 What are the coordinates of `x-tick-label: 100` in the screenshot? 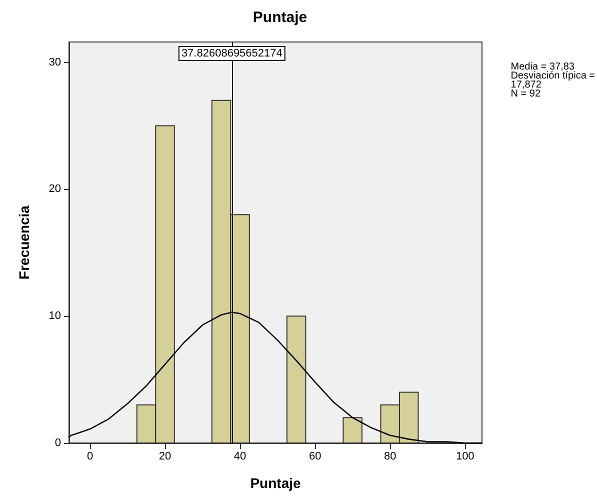 It's located at (465, 456).